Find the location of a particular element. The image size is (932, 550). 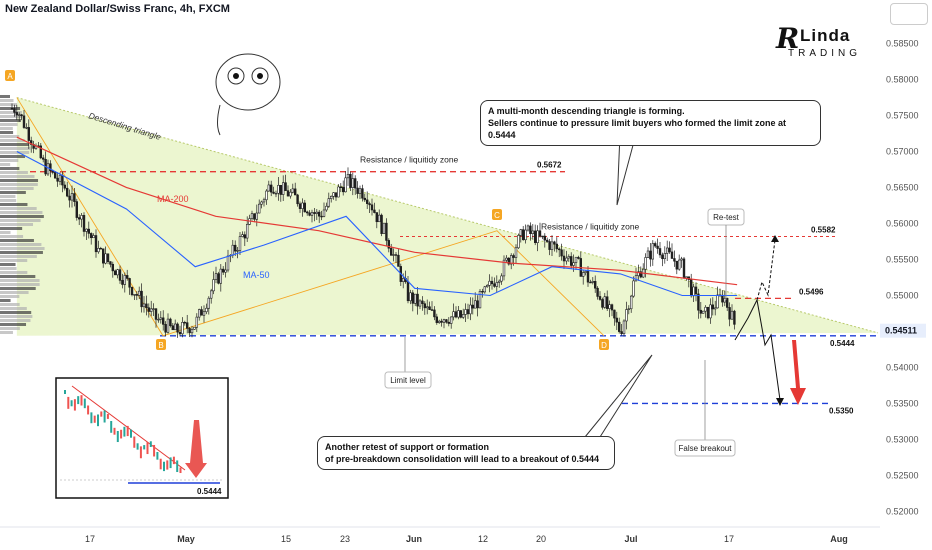

logo-mark: R is located at coordinates (788, 38).